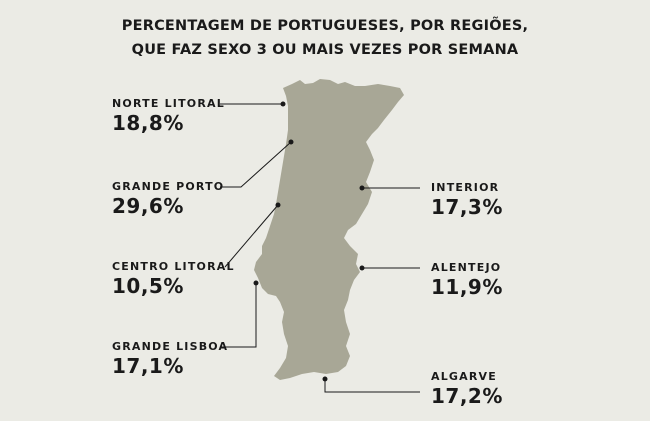 This screenshot has height=421, width=650. What do you see at coordinates (168, 186) in the screenshot?
I see `region-name: GRANDE PORTO` at bounding box center [168, 186].